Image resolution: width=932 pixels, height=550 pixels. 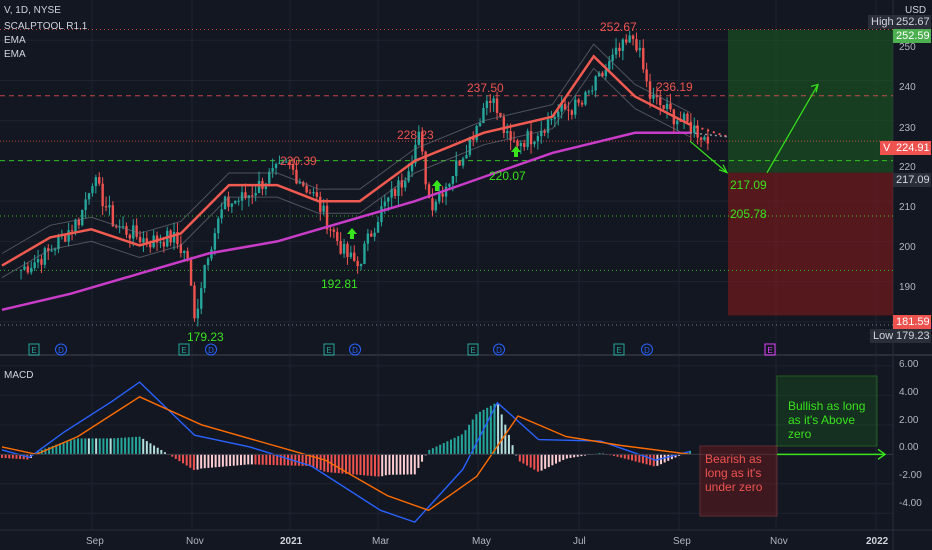 What do you see at coordinates (32, 10) in the screenshot?
I see `symbol-title: V, 1D, NYSE` at bounding box center [32, 10].